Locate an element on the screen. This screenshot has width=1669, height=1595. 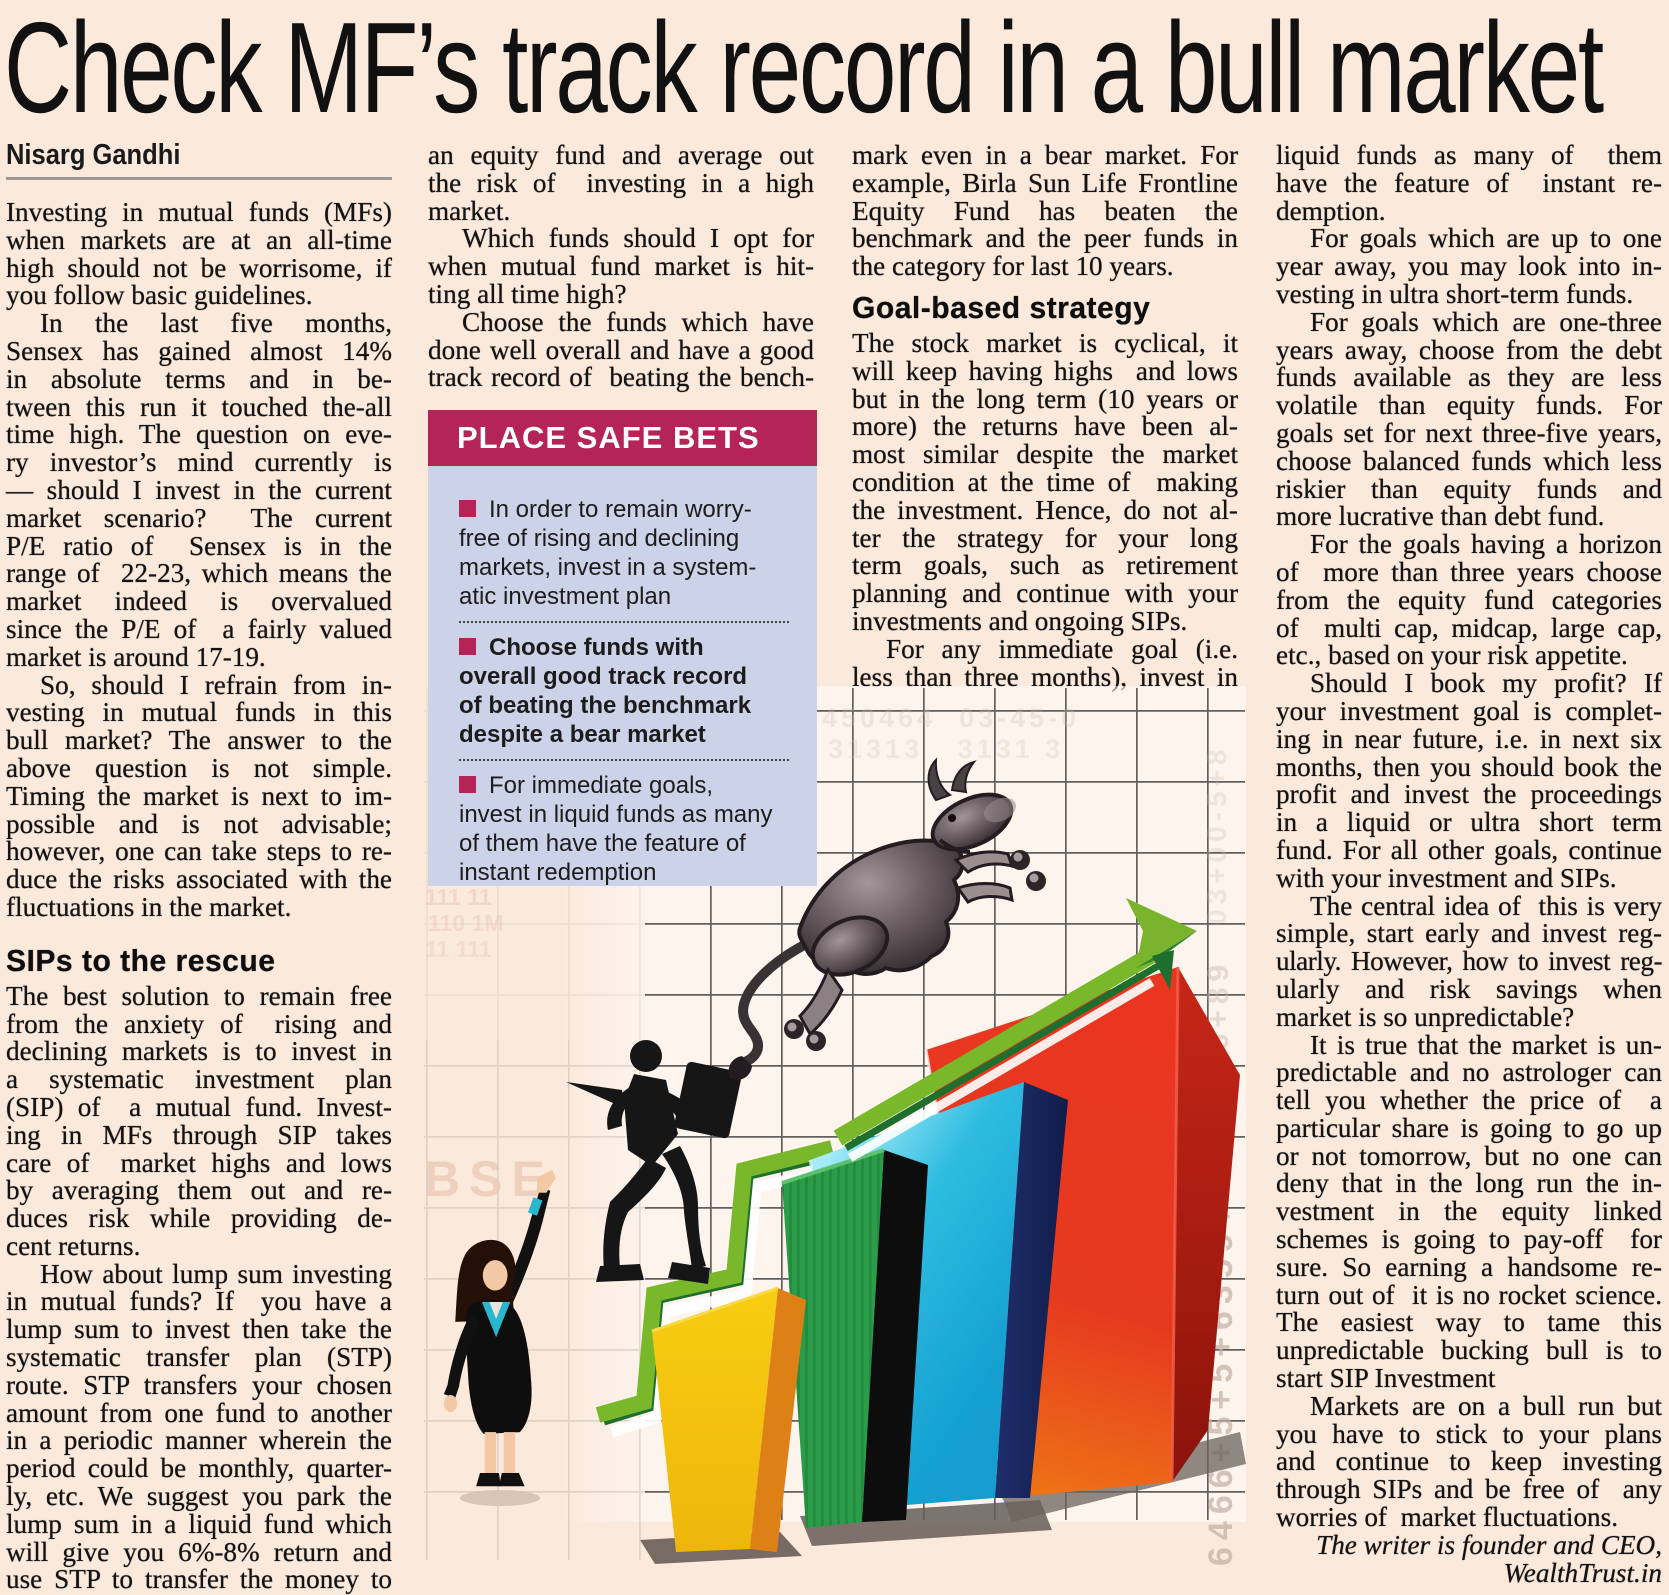
svg-text: 110 1M is located at coordinates (465, 923).